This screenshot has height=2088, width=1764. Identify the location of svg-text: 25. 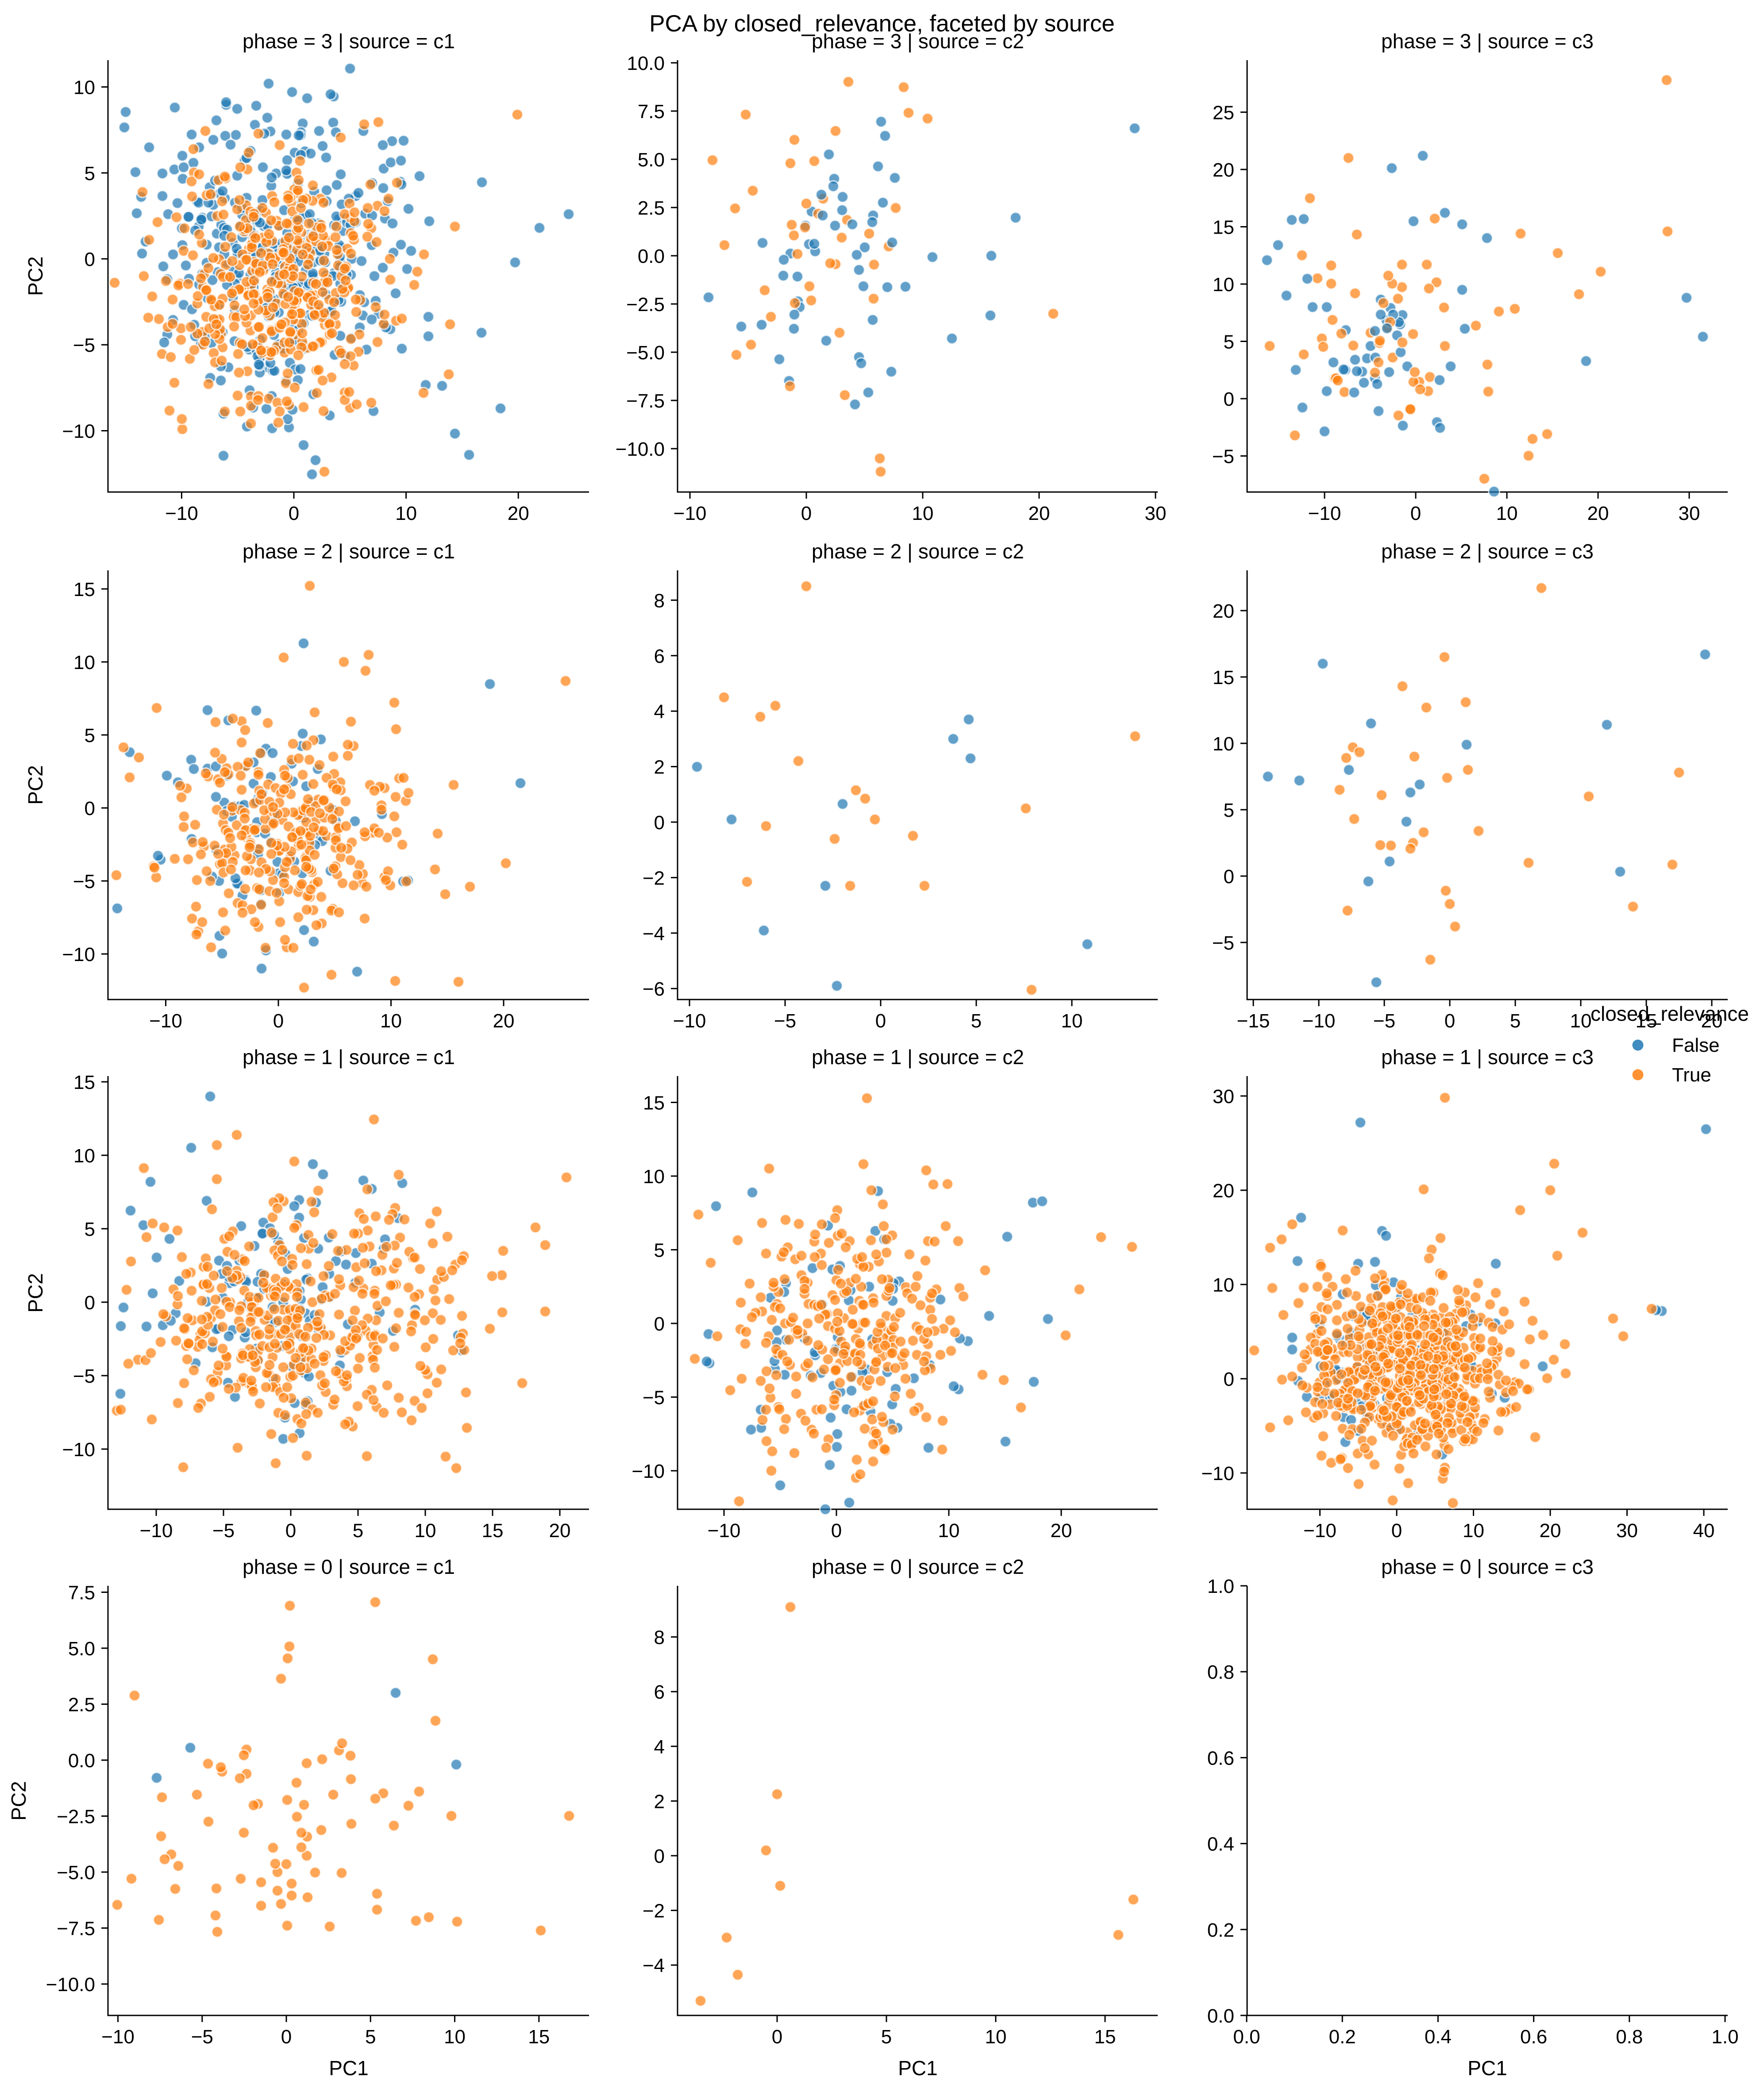
(1224, 113).